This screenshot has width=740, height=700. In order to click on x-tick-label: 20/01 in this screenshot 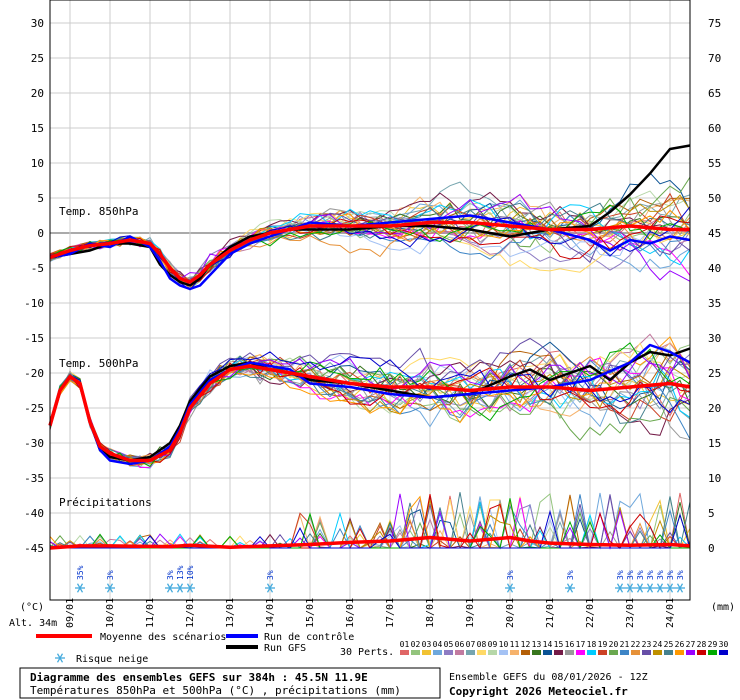, I will do `click(510, 613)`.